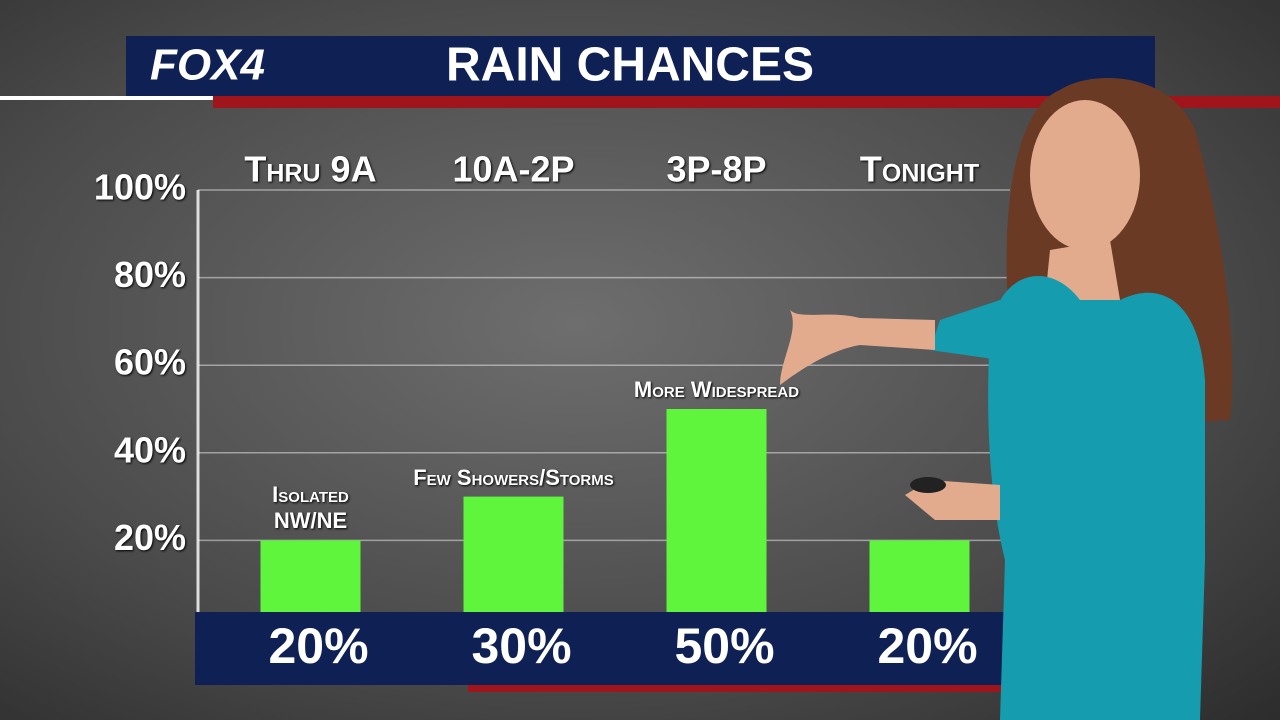  I want to click on chart-title: RAIN CHANCES, so click(630, 65).